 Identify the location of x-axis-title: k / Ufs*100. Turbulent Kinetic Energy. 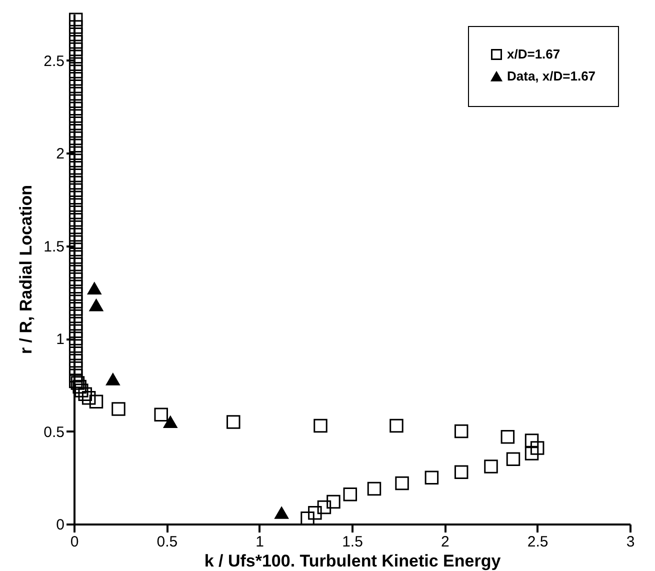
(353, 561).